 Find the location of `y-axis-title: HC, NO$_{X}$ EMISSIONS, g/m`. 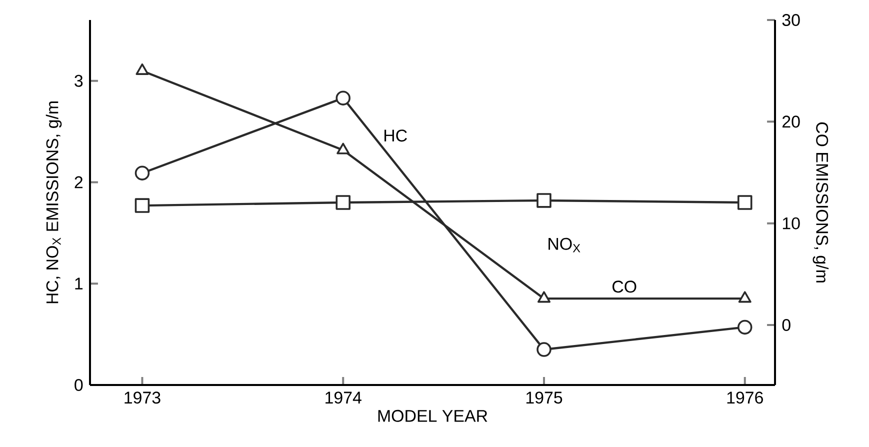

y-axis-title: HC, NO$_{X}$ EMISSIONS, g/m is located at coordinates (54, 203).